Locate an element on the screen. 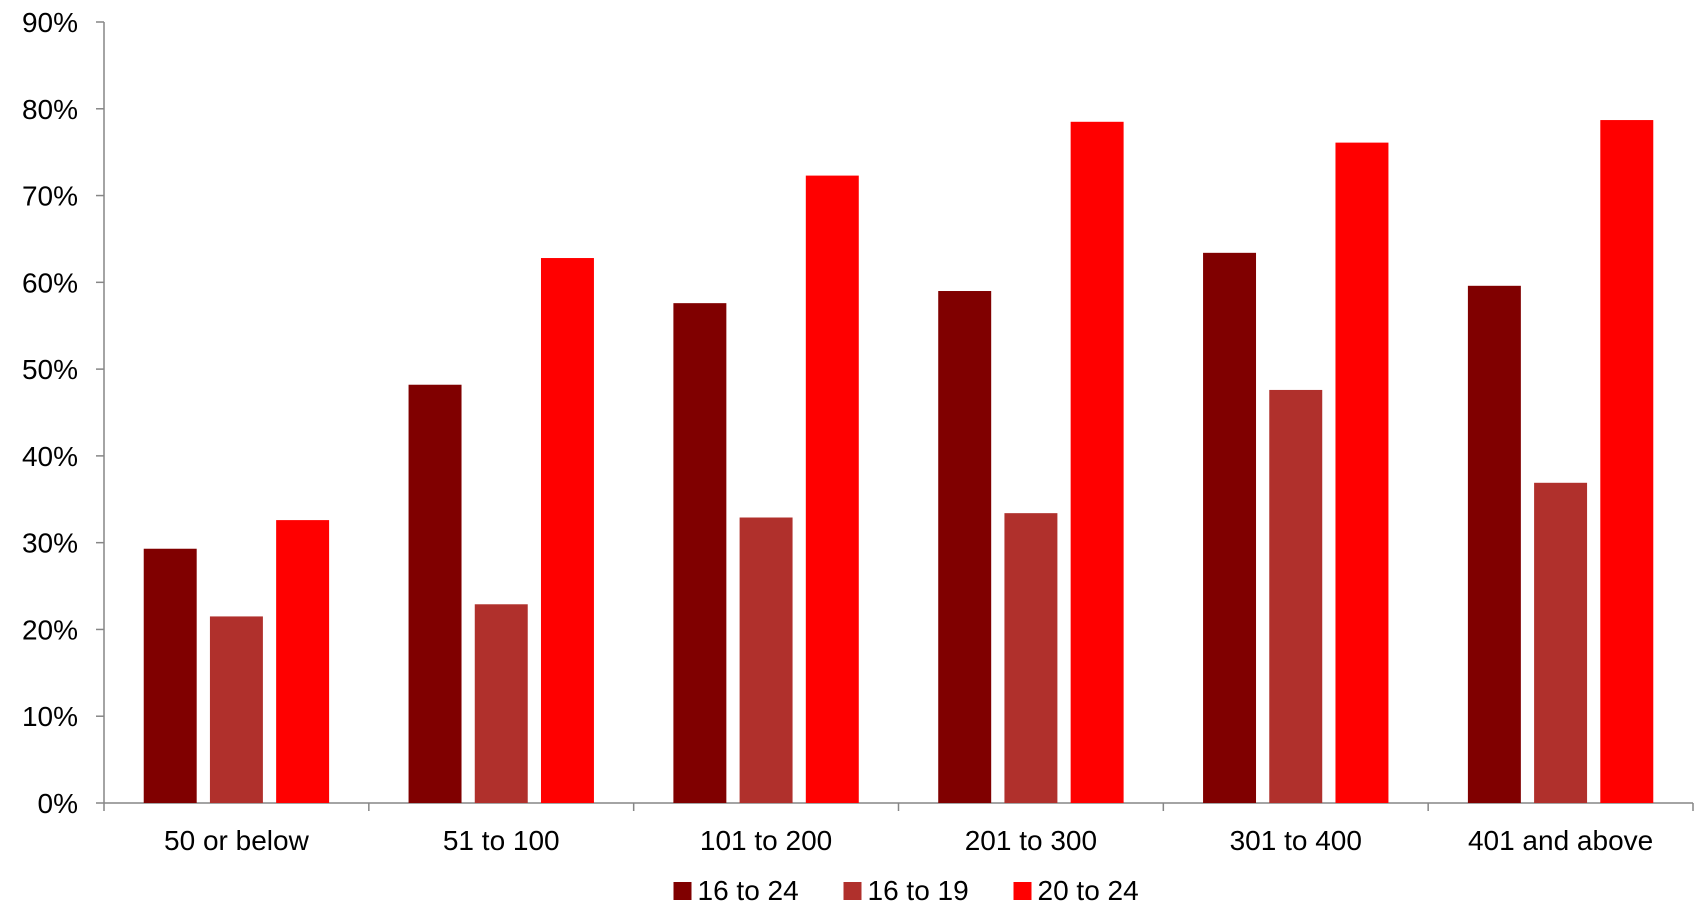 The width and height of the screenshot is (1699, 913). y-tick-label: 40% is located at coordinates (50, 456).